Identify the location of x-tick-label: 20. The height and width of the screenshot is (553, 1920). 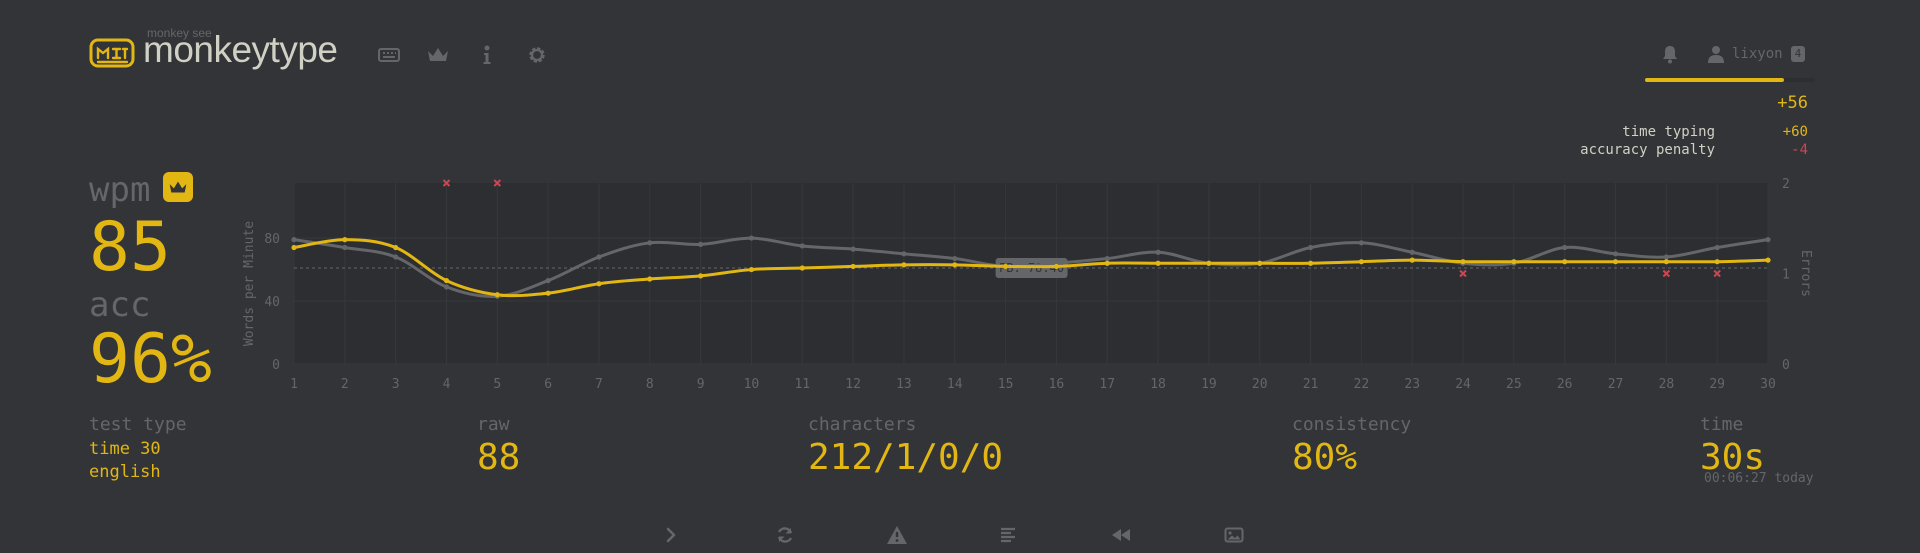
(1260, 384).